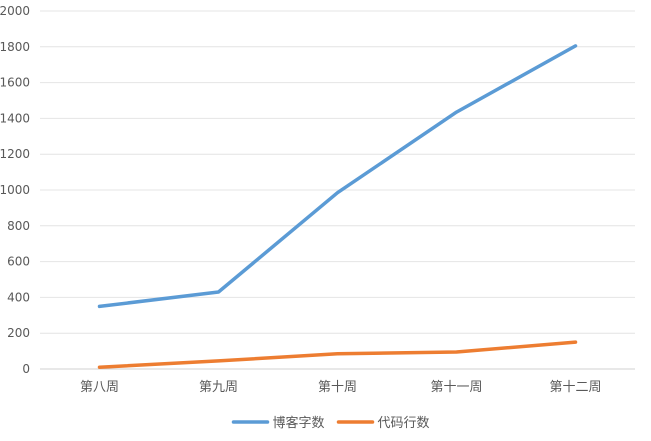 The width and height of the screenshot is (651, 441). I want to click on y-tick-label-600: 600, so click(18, 262).